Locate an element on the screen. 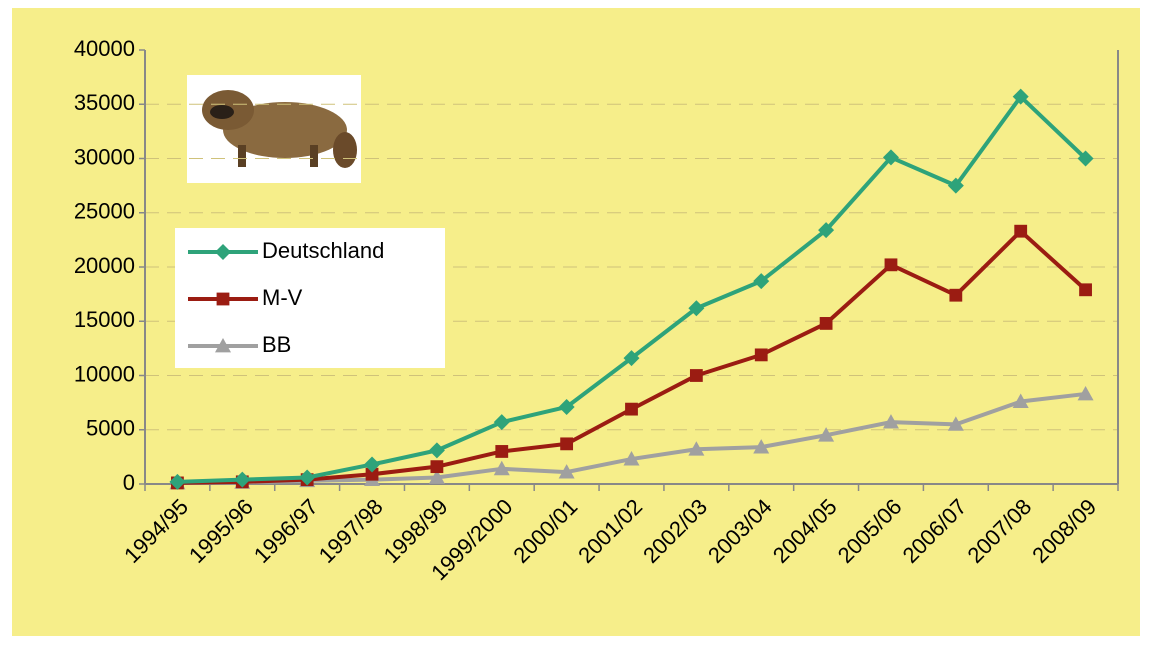 The image size is (1150, 646). legend: Deutschland M-V BB is located at coordinates (310, 298).